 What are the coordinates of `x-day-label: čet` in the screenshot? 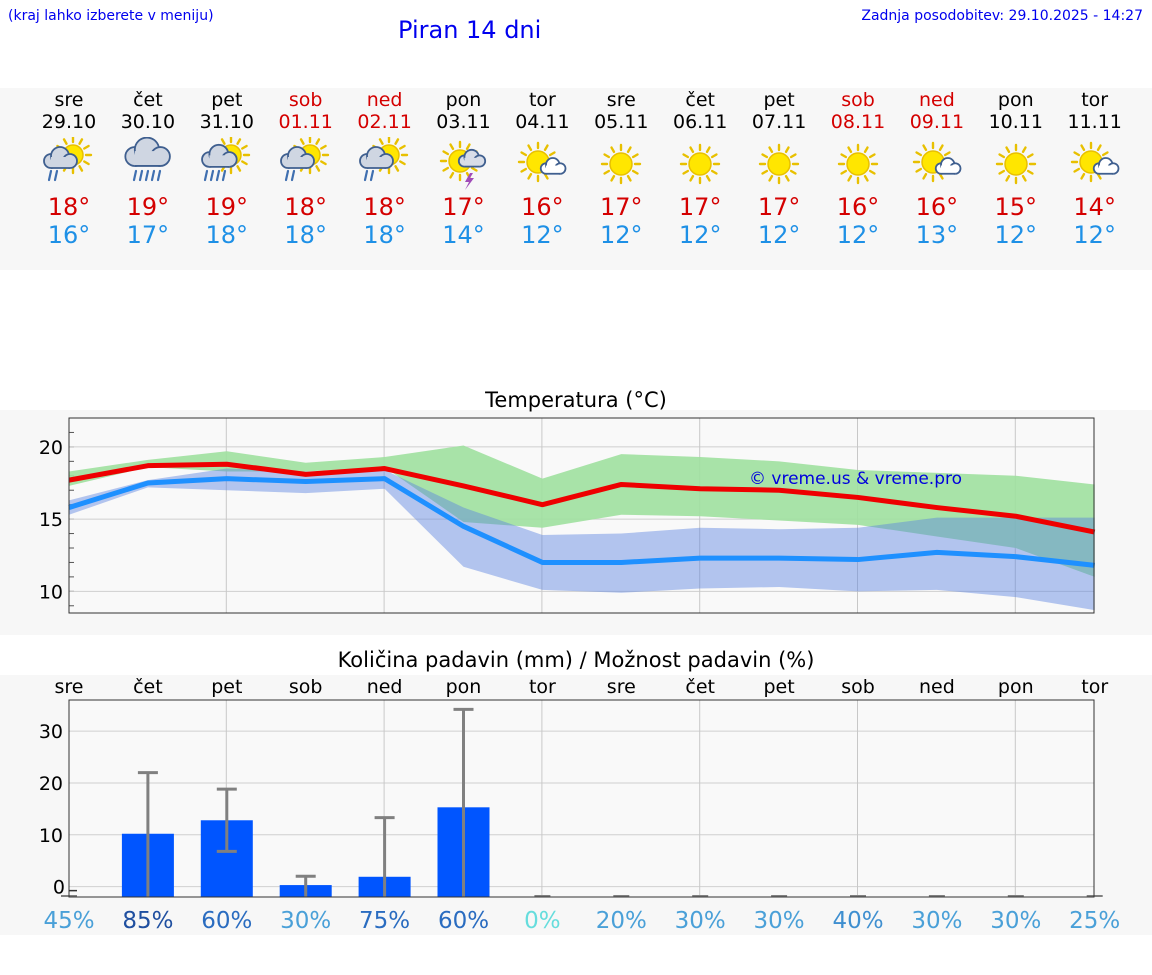 It's located at (700, 687).